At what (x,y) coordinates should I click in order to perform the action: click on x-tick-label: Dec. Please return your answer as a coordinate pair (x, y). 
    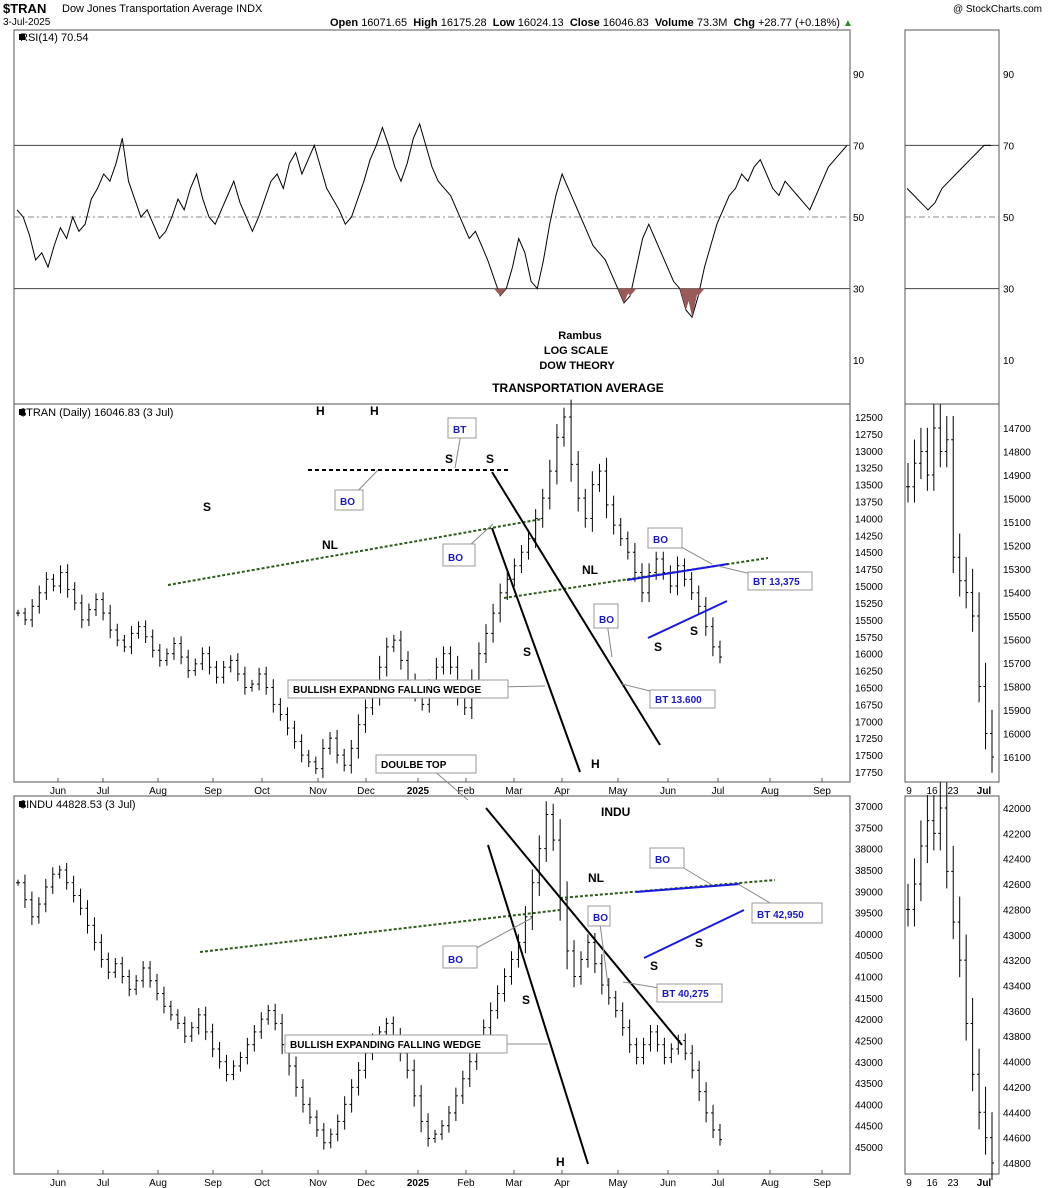
    Looking at the image, I should click on (366, 1183).